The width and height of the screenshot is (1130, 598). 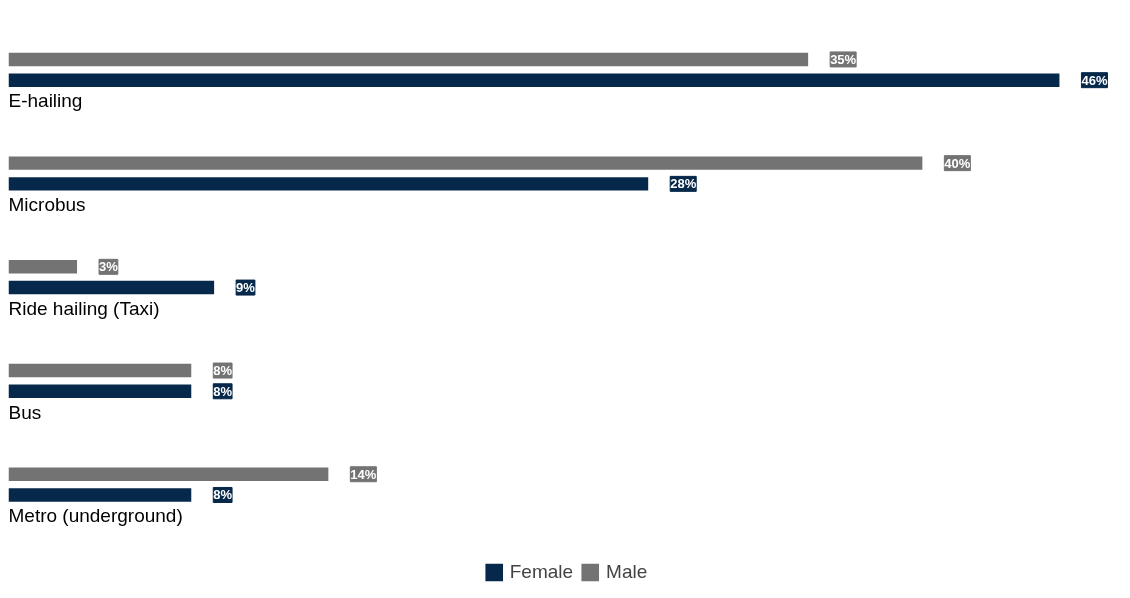 I want to click on y-tick-label: E-hailing, so click(x=45, y=101).